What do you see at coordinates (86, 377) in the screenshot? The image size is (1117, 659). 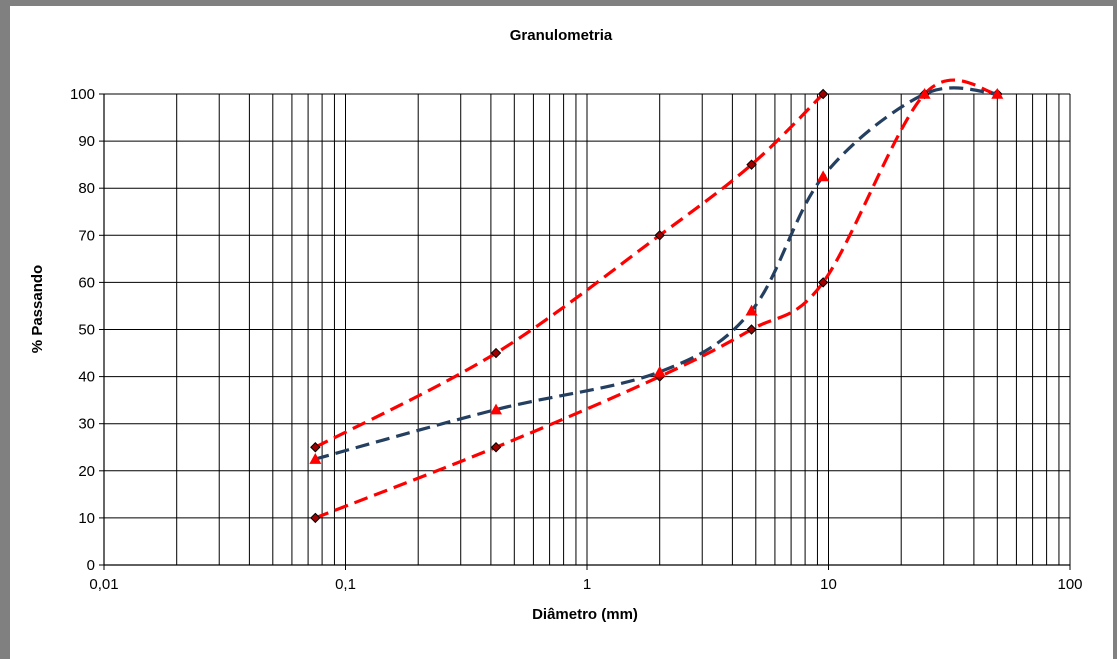 I see `y-tick-label: 40` at bounding box center [86, 377].